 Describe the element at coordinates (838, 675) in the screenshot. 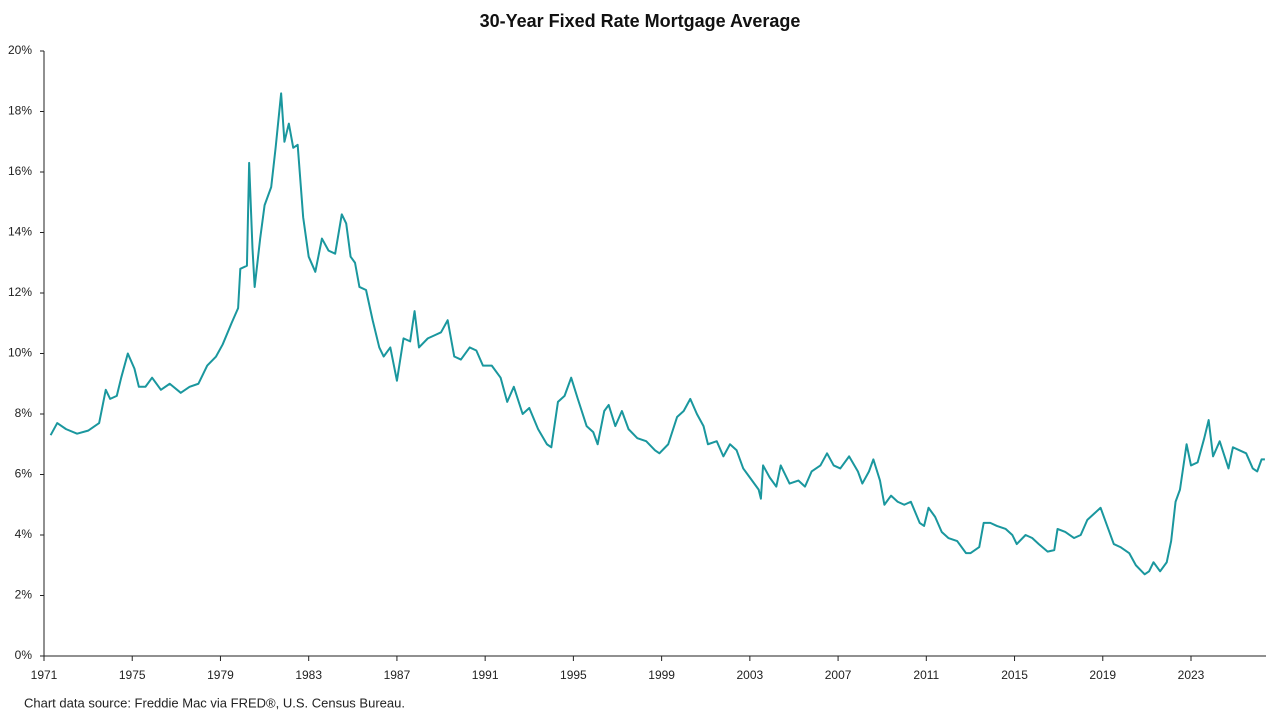

I see `x-tick-label: 2007` at that location.